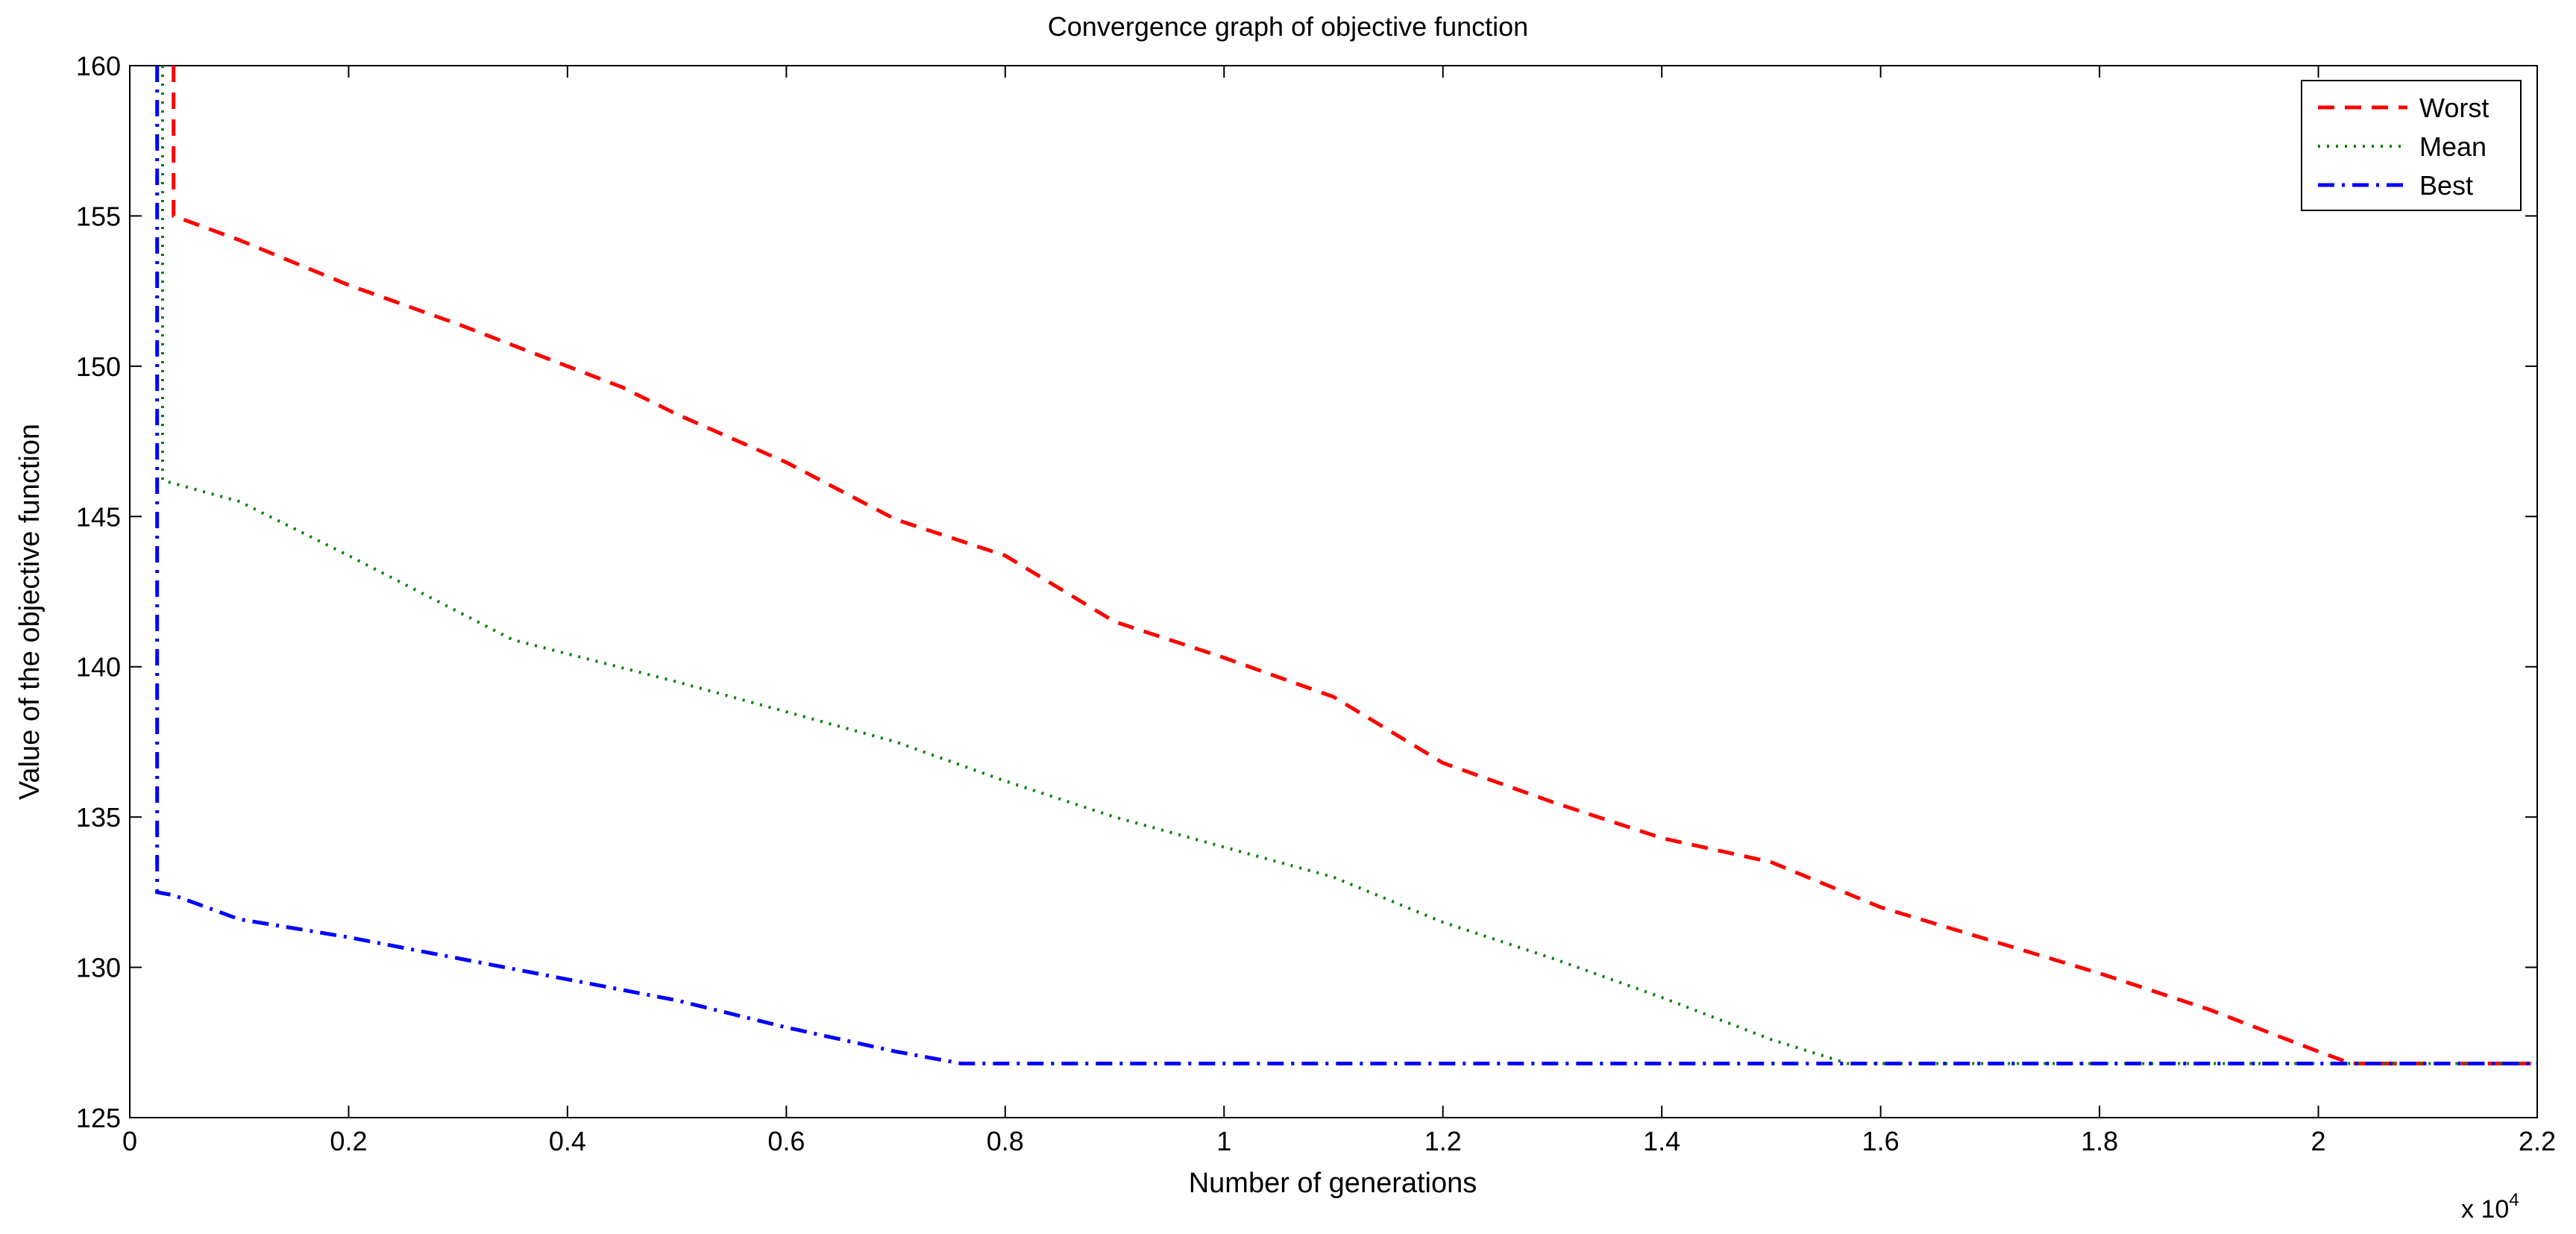 This screenshot has height=1234, width=2576. Describe the element at coordinates (30, 612) in the screenshot. I see `y-axis-label: Value of the objective function` at that location.